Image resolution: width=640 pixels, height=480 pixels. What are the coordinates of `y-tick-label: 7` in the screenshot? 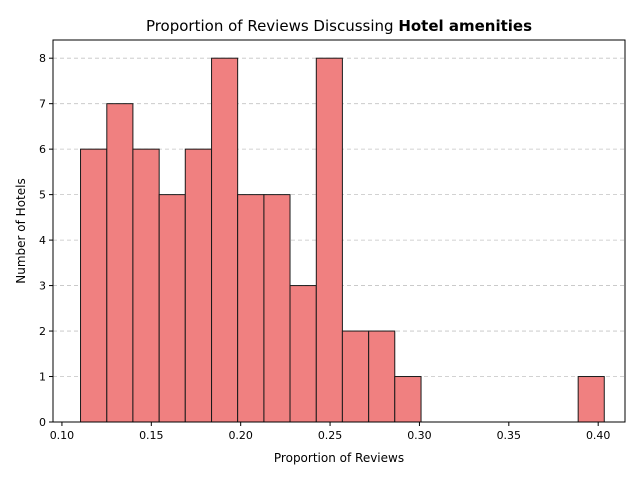 It's located at (42, 104).